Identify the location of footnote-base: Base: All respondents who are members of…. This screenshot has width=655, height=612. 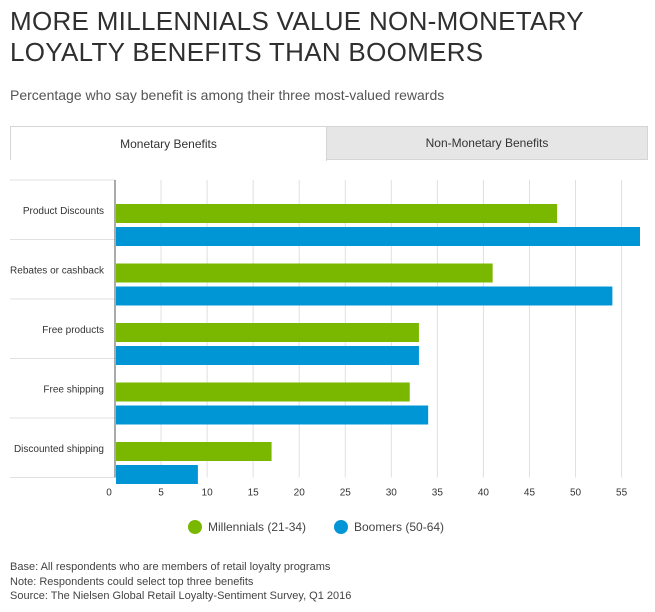
(170, 567).